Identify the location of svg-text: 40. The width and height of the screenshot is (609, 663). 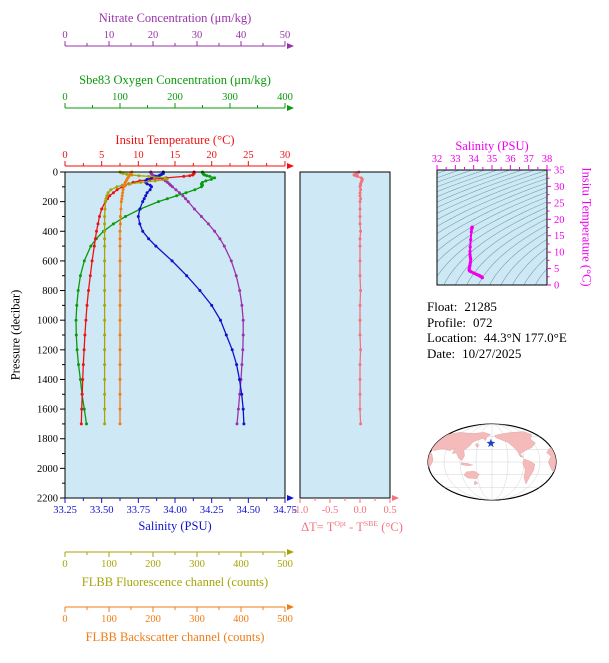
(241, 35).